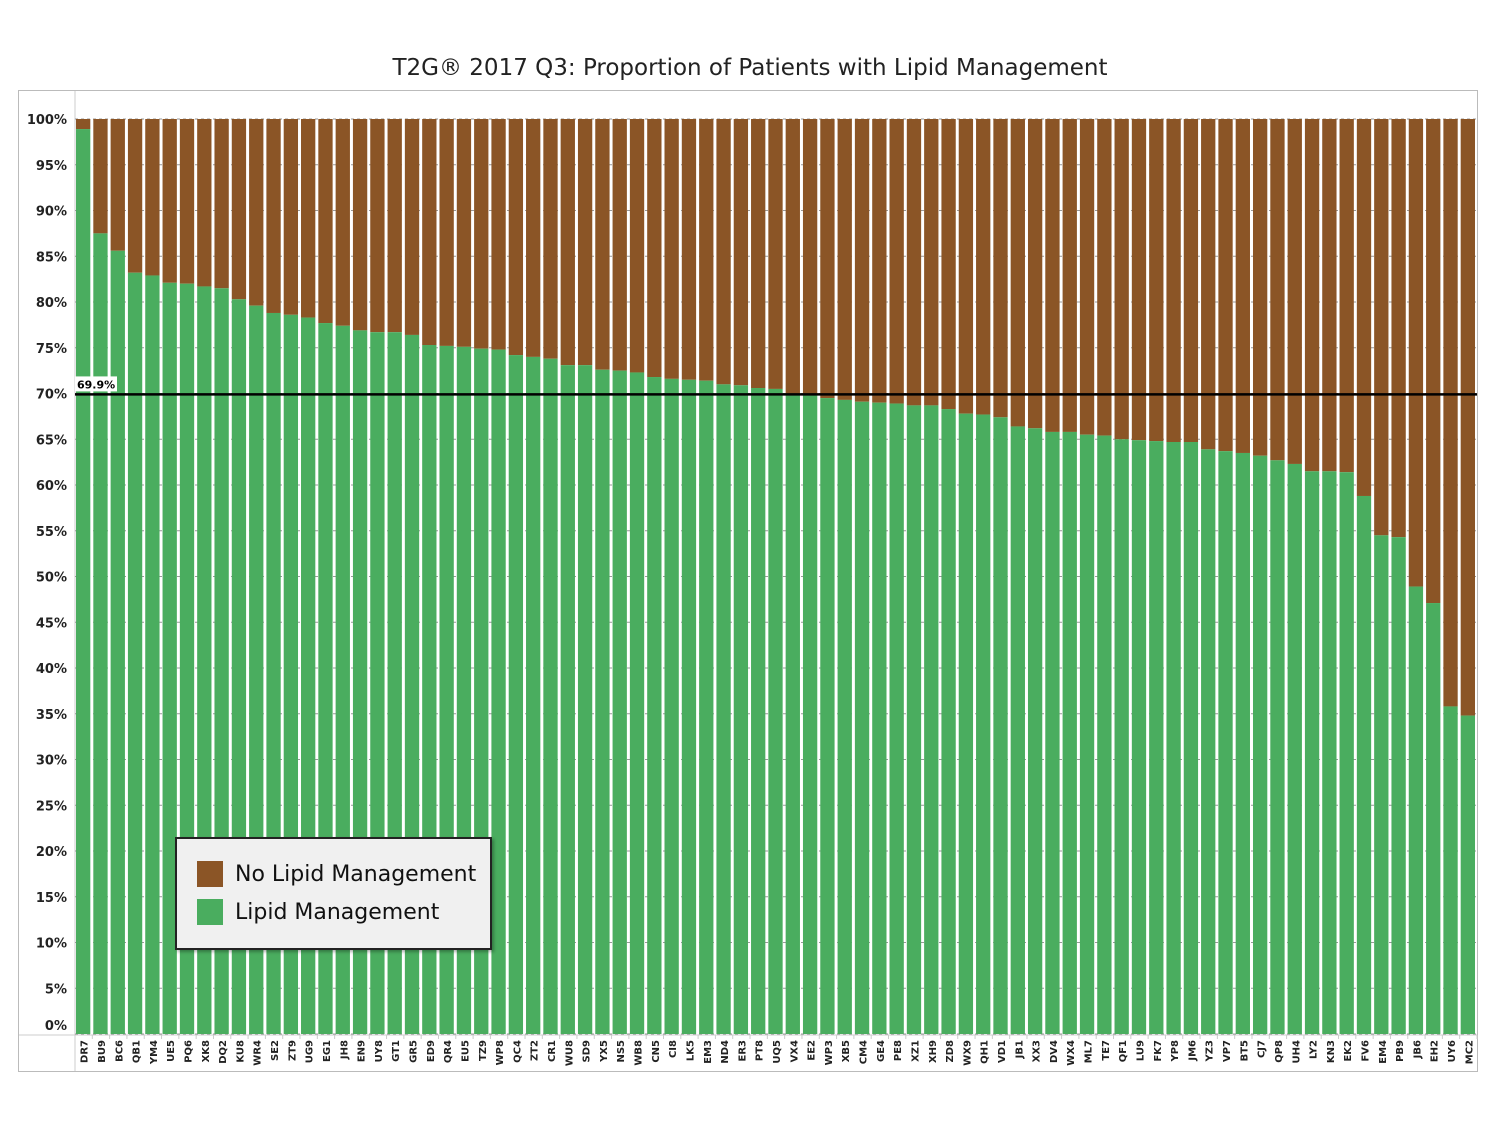 Image resolution: width=1500 pixels, height=1125 pixels. Describe the element at coordinates (966, 266) in the screenshot. I see `bar-no-lipid-wx9` at that location.